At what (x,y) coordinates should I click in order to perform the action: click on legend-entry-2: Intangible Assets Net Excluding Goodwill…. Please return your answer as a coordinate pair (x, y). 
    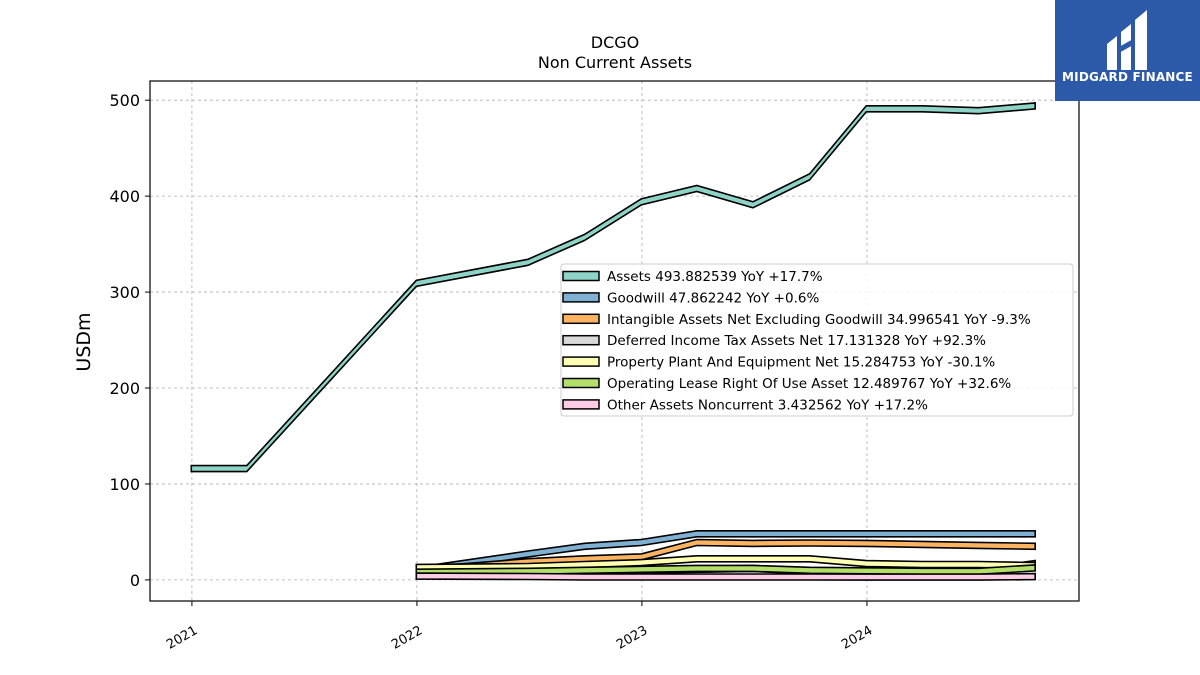
    Looking at the image, I should click on (819, 320).